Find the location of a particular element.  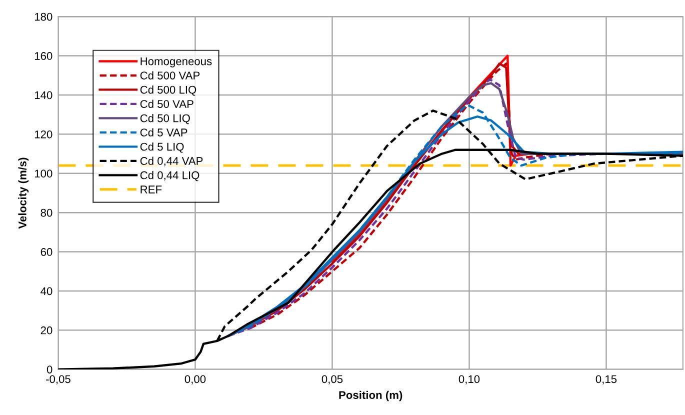

x-tick-label: 0,15 is located at coordinates (606, 379).